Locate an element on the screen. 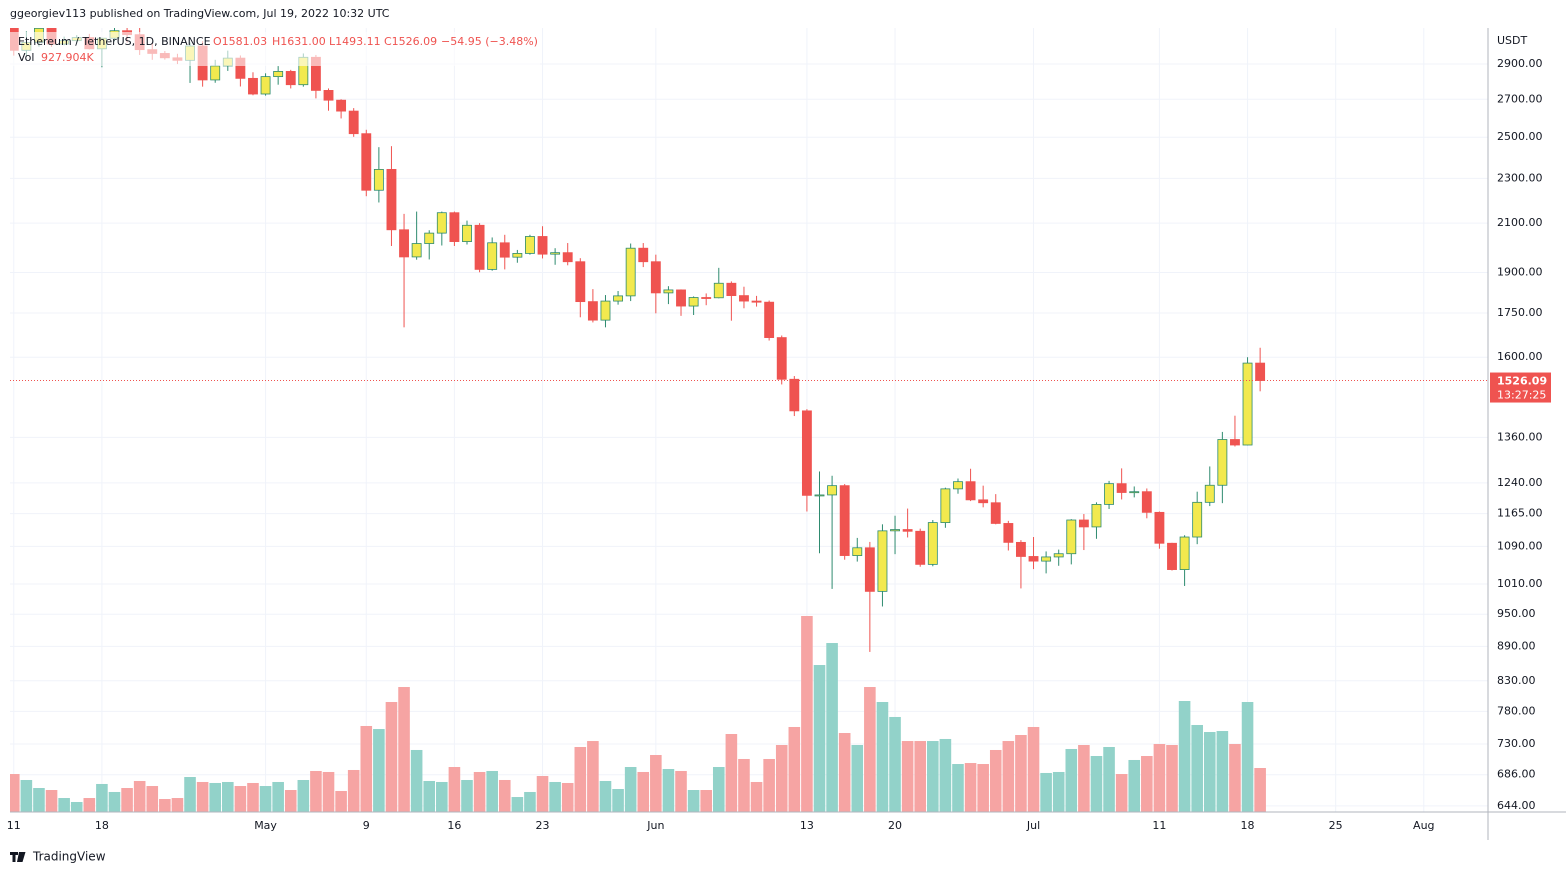  y-tick-label: 2700.00 is located at coordinates (1520, 98).